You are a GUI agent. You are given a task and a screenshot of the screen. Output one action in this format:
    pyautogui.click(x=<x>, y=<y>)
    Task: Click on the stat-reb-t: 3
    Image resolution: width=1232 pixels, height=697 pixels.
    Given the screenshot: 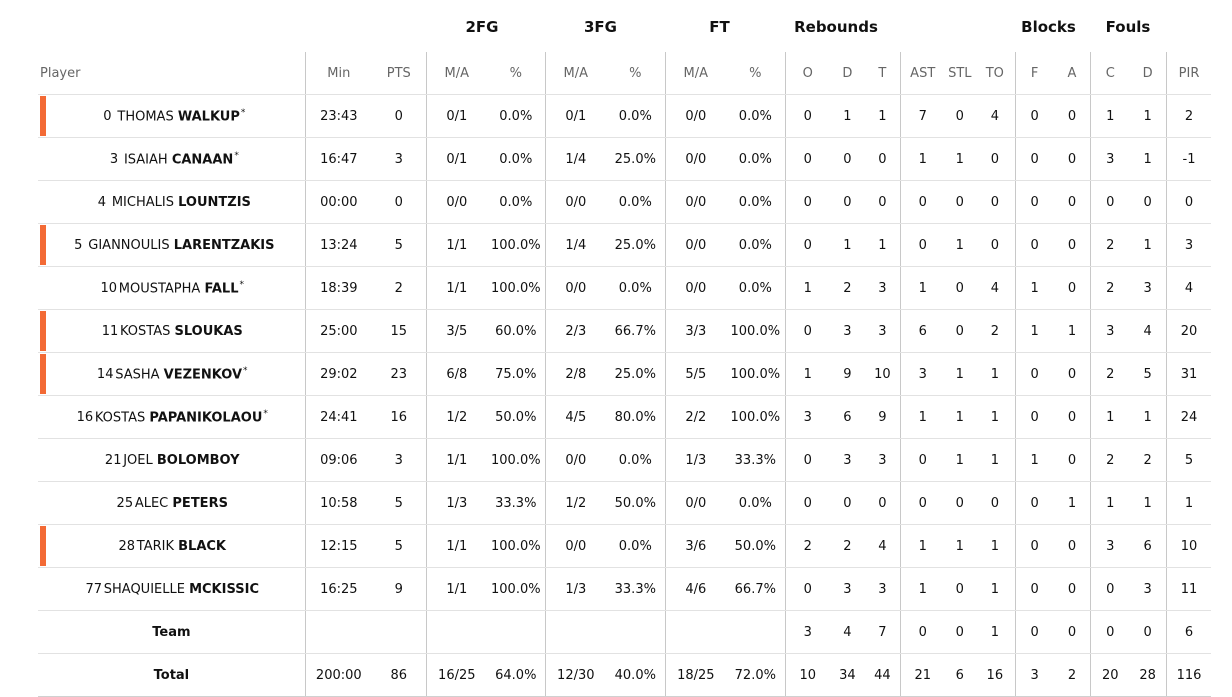 What is the action you would take?
    pyautogui.click(x=882, y=288)
    